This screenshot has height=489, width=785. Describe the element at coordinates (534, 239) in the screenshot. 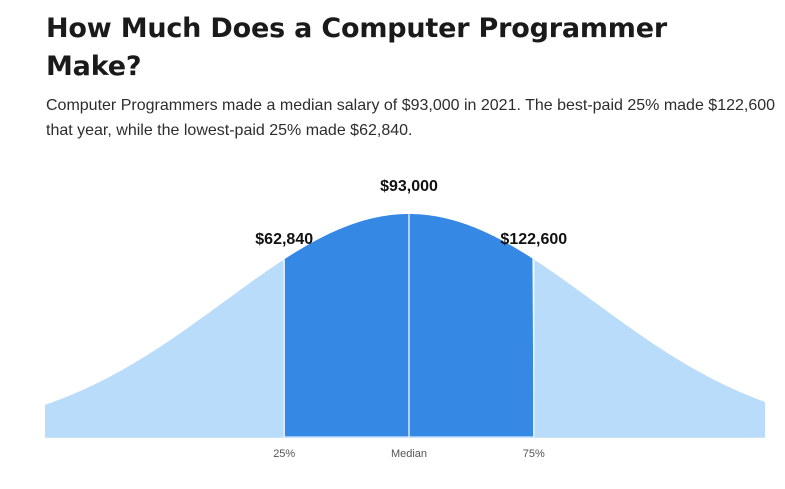

I see `value-label-p75: $122,600` at that location.